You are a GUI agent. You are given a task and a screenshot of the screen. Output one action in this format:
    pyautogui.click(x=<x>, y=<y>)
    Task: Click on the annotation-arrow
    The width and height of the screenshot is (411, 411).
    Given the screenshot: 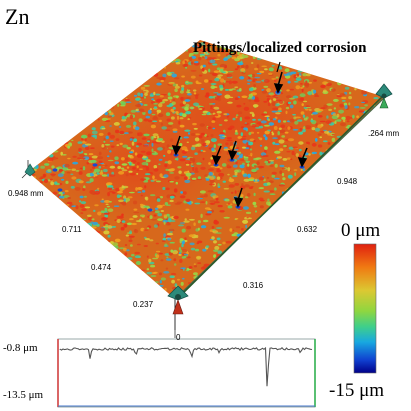 What is the action you would take?
    pyautogui.click(x=278, y=67)
    